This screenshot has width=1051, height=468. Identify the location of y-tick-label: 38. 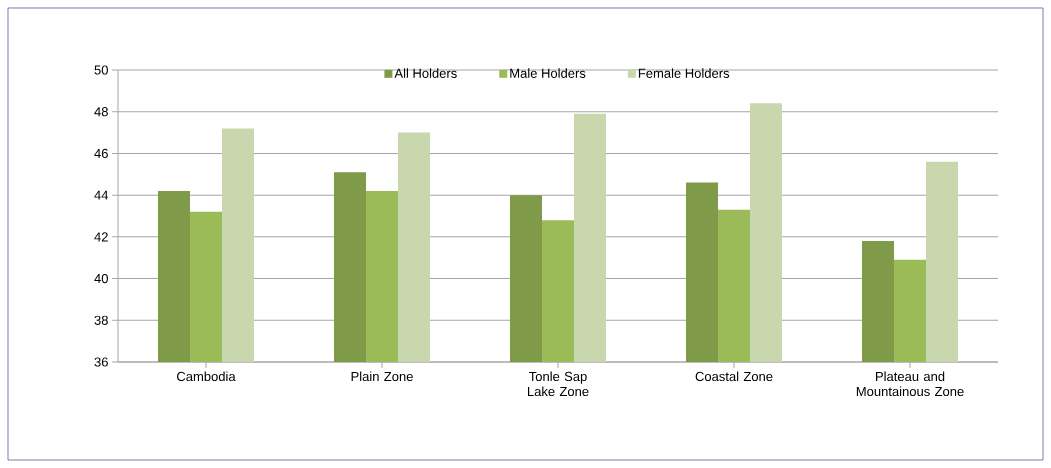
(101, 320).